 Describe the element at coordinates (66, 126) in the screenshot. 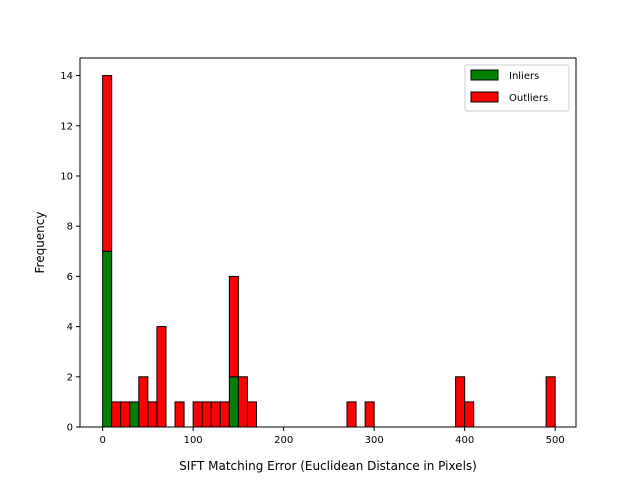

I see `y-tick-label: 12` at that location.